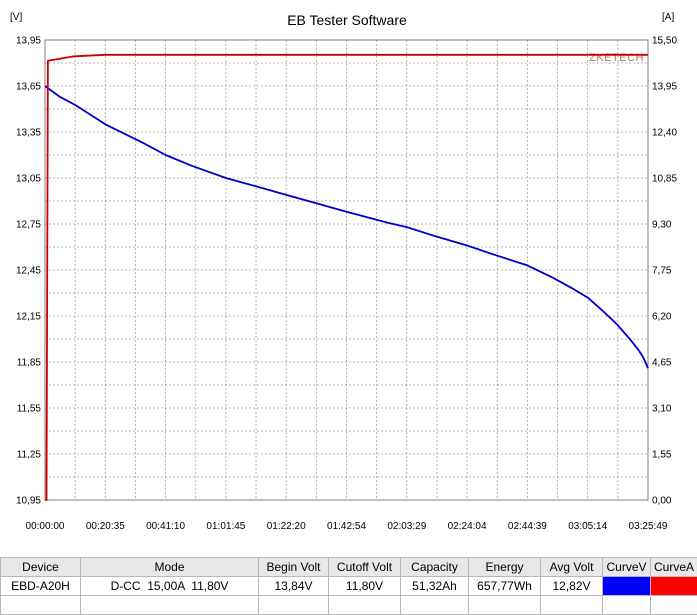 The width and height of the screenshot is (697, 615). Describe the element at coordinates (674, 567) in the screenshot. I see `header-curve-a: CurveA` at that location.